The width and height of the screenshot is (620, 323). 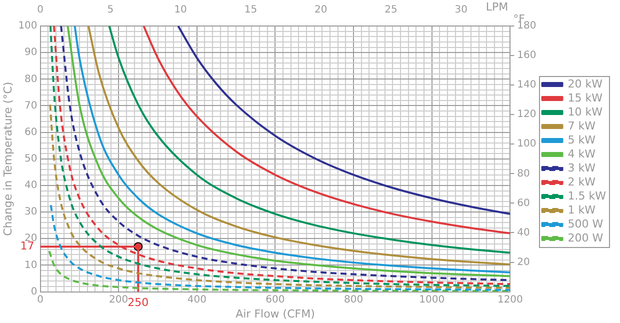 I want to click on x-axis-title: Air Flow (CFM), so click(x=275, y=313).